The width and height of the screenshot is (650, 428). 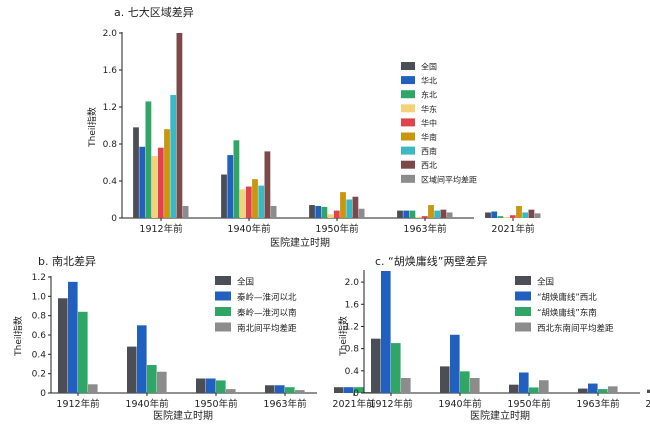 I want to click on panel-a-legend-label: 西南, so click(x=429, y=151).